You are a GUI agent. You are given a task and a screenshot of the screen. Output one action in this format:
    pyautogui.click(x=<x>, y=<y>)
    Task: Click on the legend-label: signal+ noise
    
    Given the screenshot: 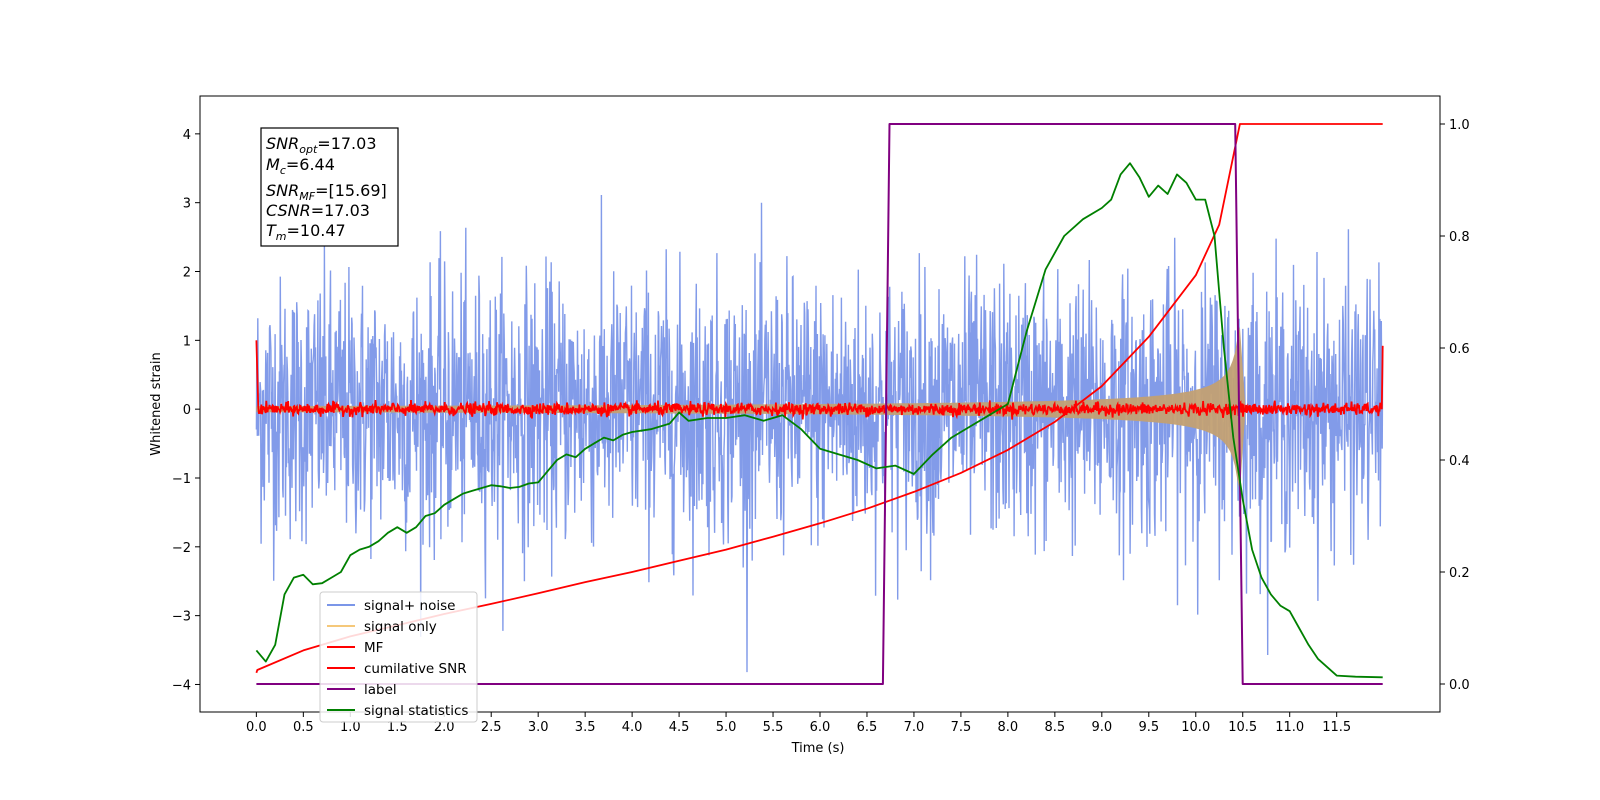 What is the action you would take?
    pyautogui.click(x=409, y=606)
    